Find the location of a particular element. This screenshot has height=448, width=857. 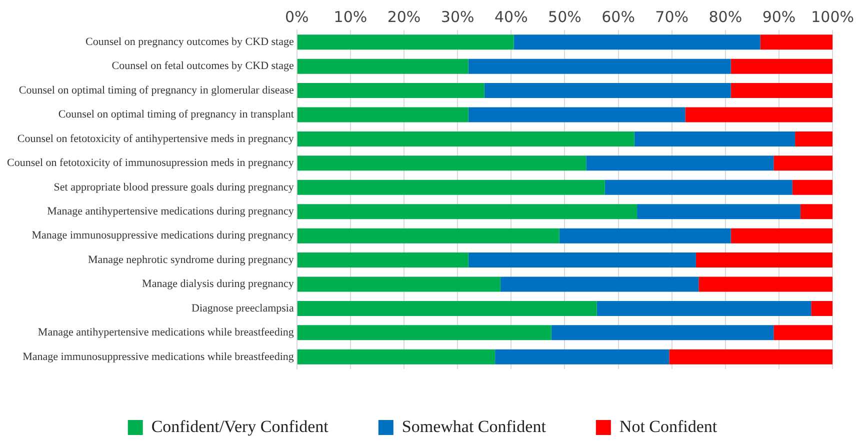

x-tick-label: 60% is located at coordinates (618, 17).